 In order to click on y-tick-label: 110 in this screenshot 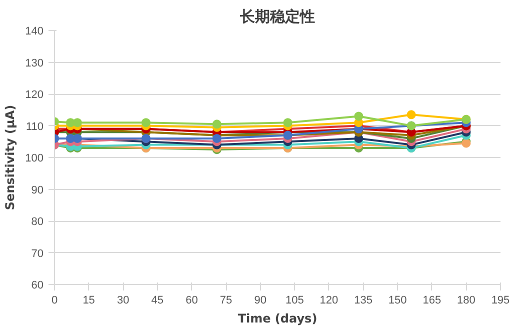, I will do `click(35, 126)`.